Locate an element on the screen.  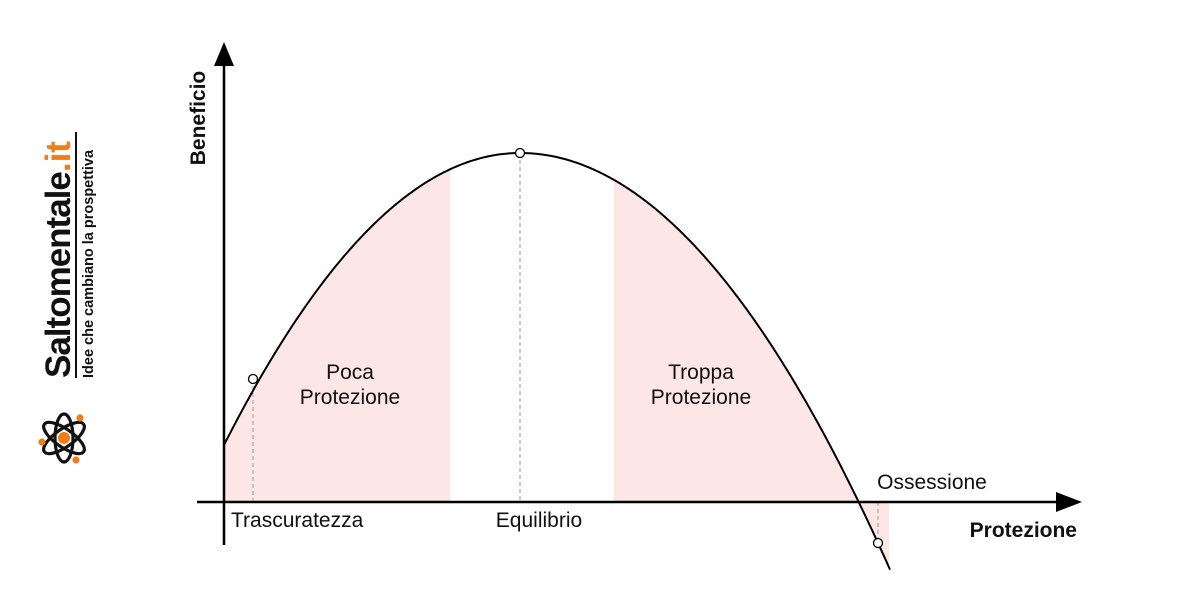
svg-text: Saltomentale.it is located at coordinates (58, 259).